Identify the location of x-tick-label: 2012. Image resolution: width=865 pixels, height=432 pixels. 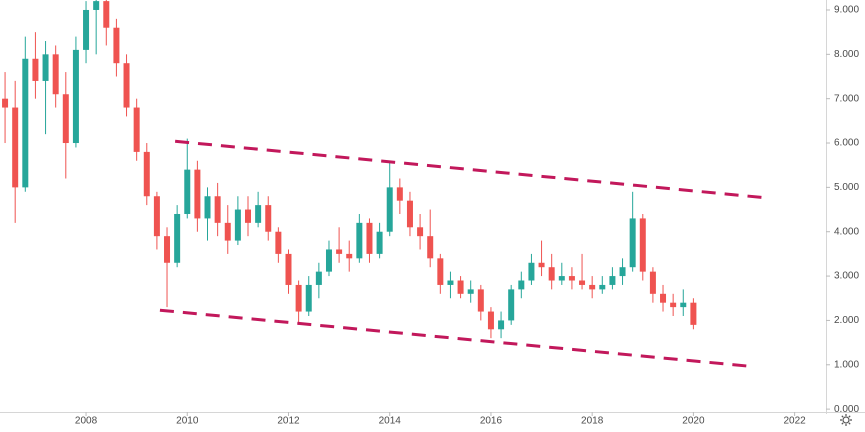
(288, 421).